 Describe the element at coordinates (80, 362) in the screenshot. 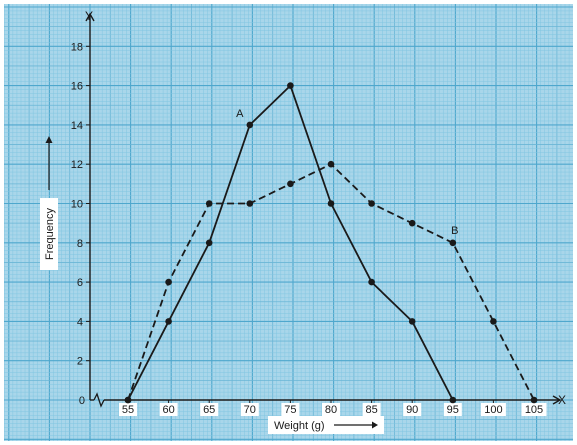

I see `y-tick-label: 2` at that location.